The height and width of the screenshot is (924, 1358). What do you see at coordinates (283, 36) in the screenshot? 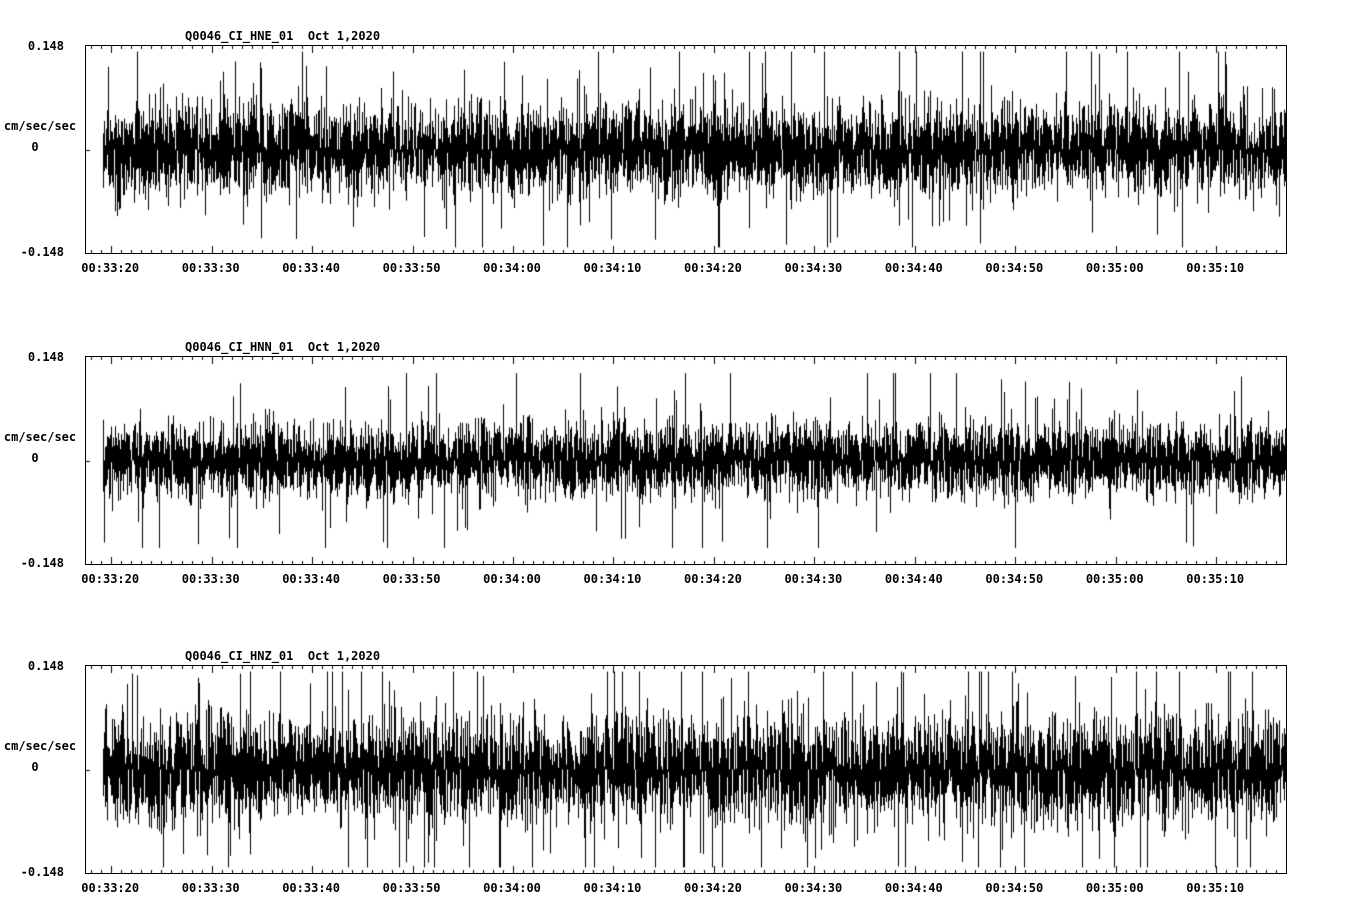
I see `plot-title: Q0046_CI_HNE_01 Oct 1,2020` at bounding box center [283, 36].